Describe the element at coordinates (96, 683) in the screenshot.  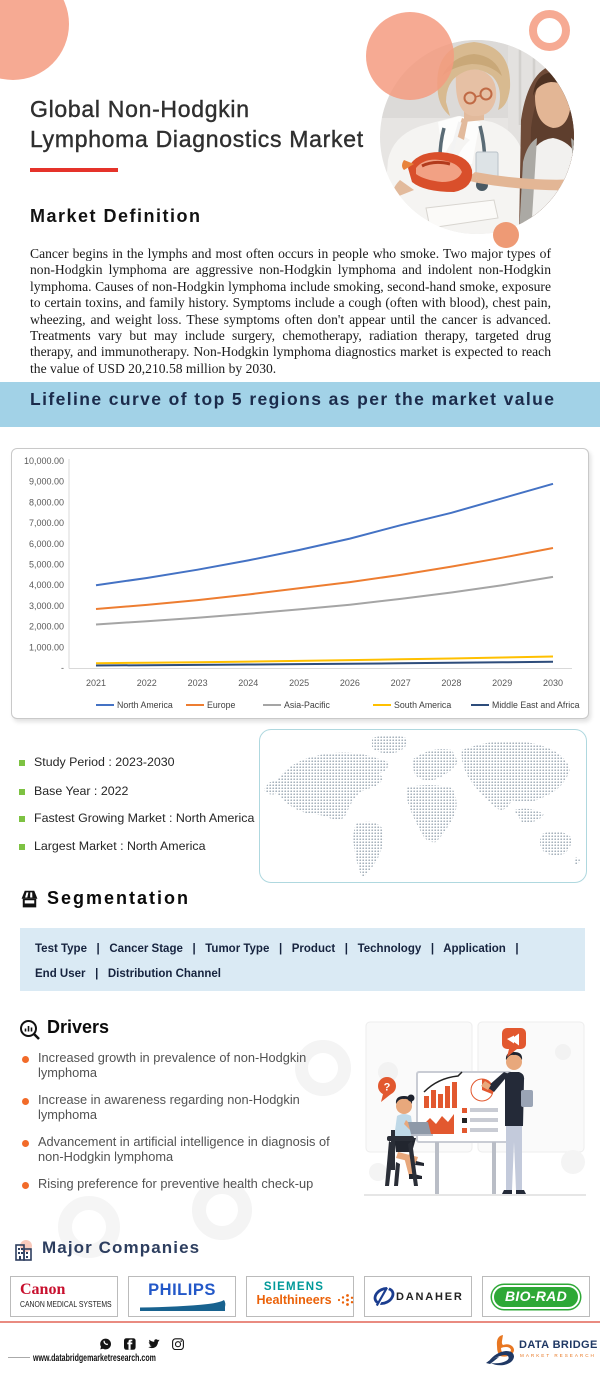
I see `svg-text: 2021` at that location.